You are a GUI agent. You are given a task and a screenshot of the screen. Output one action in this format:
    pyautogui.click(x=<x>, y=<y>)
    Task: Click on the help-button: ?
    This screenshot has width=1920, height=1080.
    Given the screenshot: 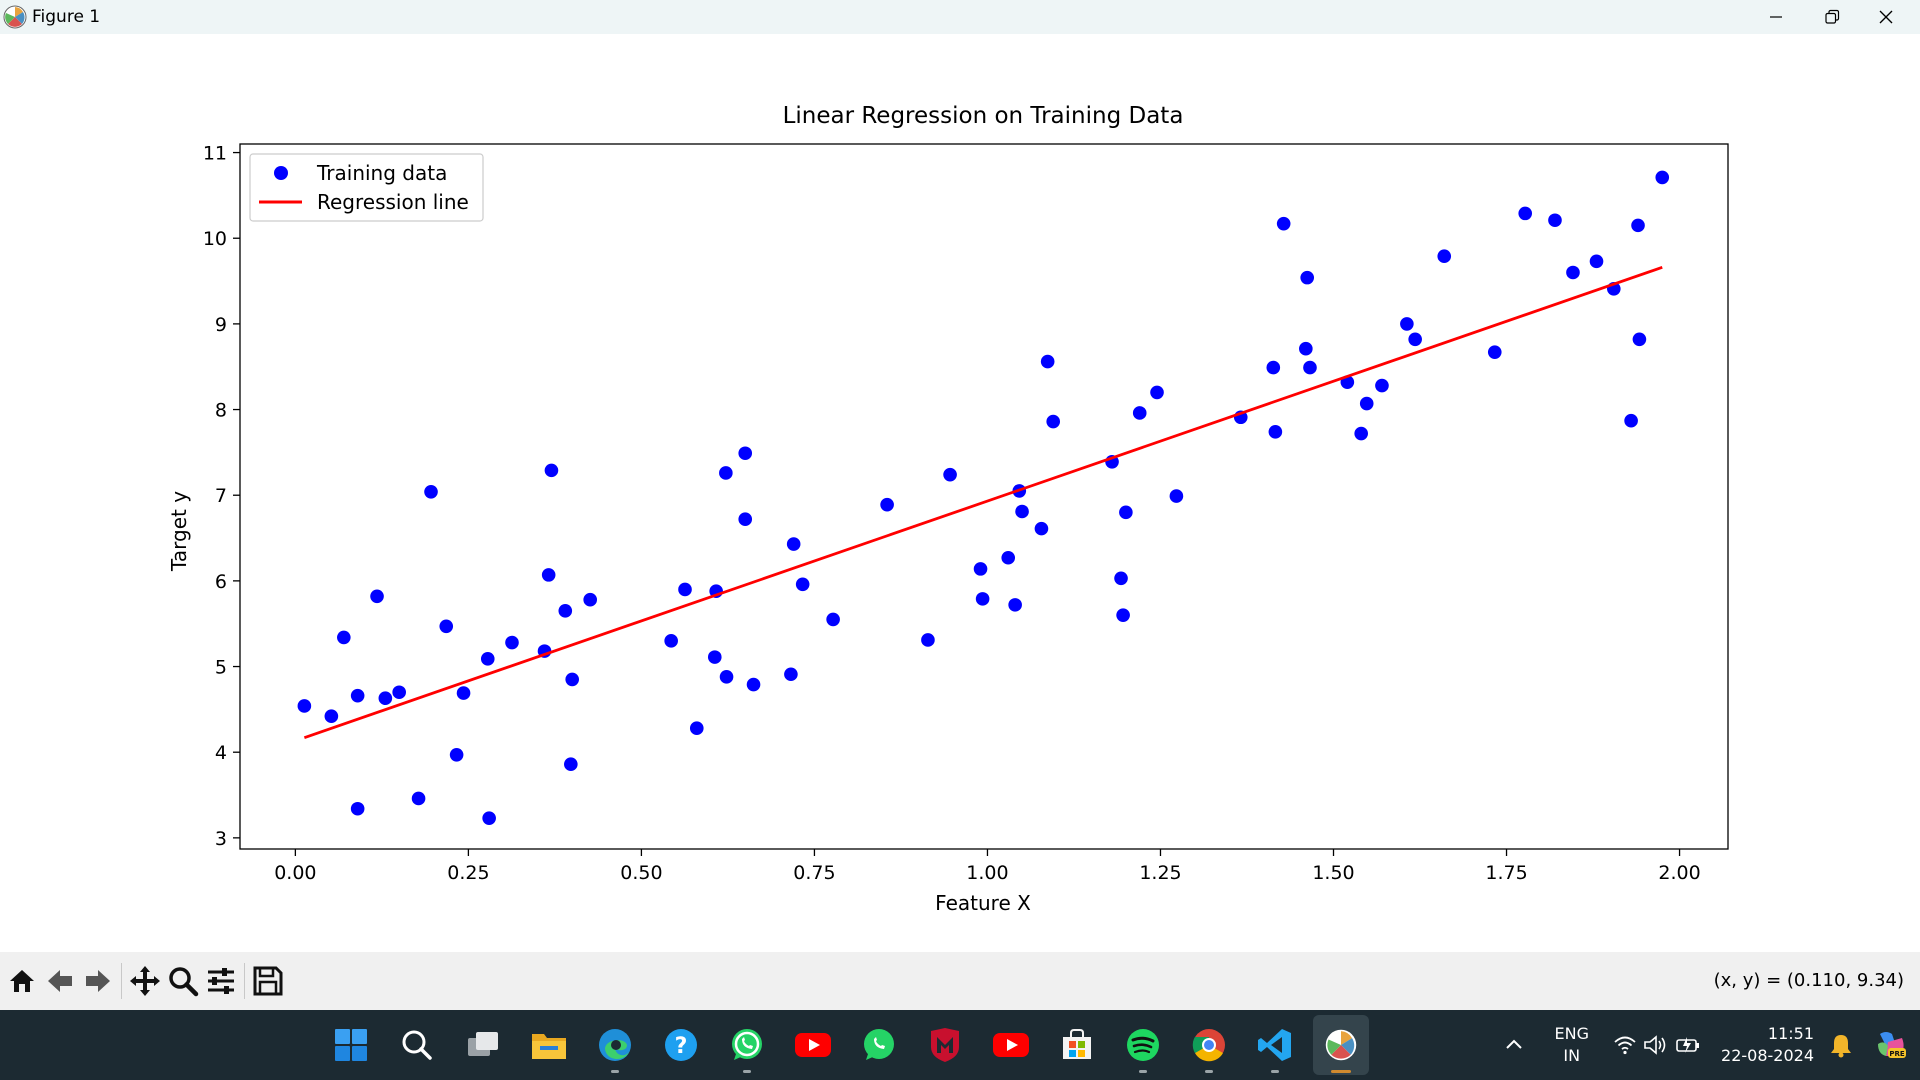 What is the action you would take?
    pyautogui.click(x=681, y=1045)
    